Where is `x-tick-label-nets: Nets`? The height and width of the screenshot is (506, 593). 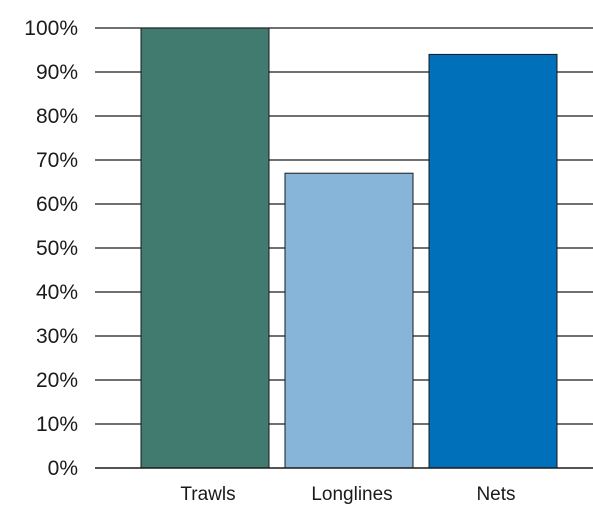 x-tick-label-nets: Nets is located at coordinates (495, 494).